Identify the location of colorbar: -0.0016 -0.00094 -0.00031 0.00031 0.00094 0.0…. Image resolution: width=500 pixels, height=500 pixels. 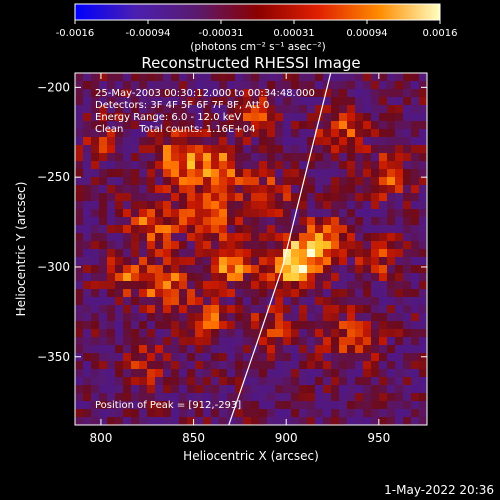
(257, 28).